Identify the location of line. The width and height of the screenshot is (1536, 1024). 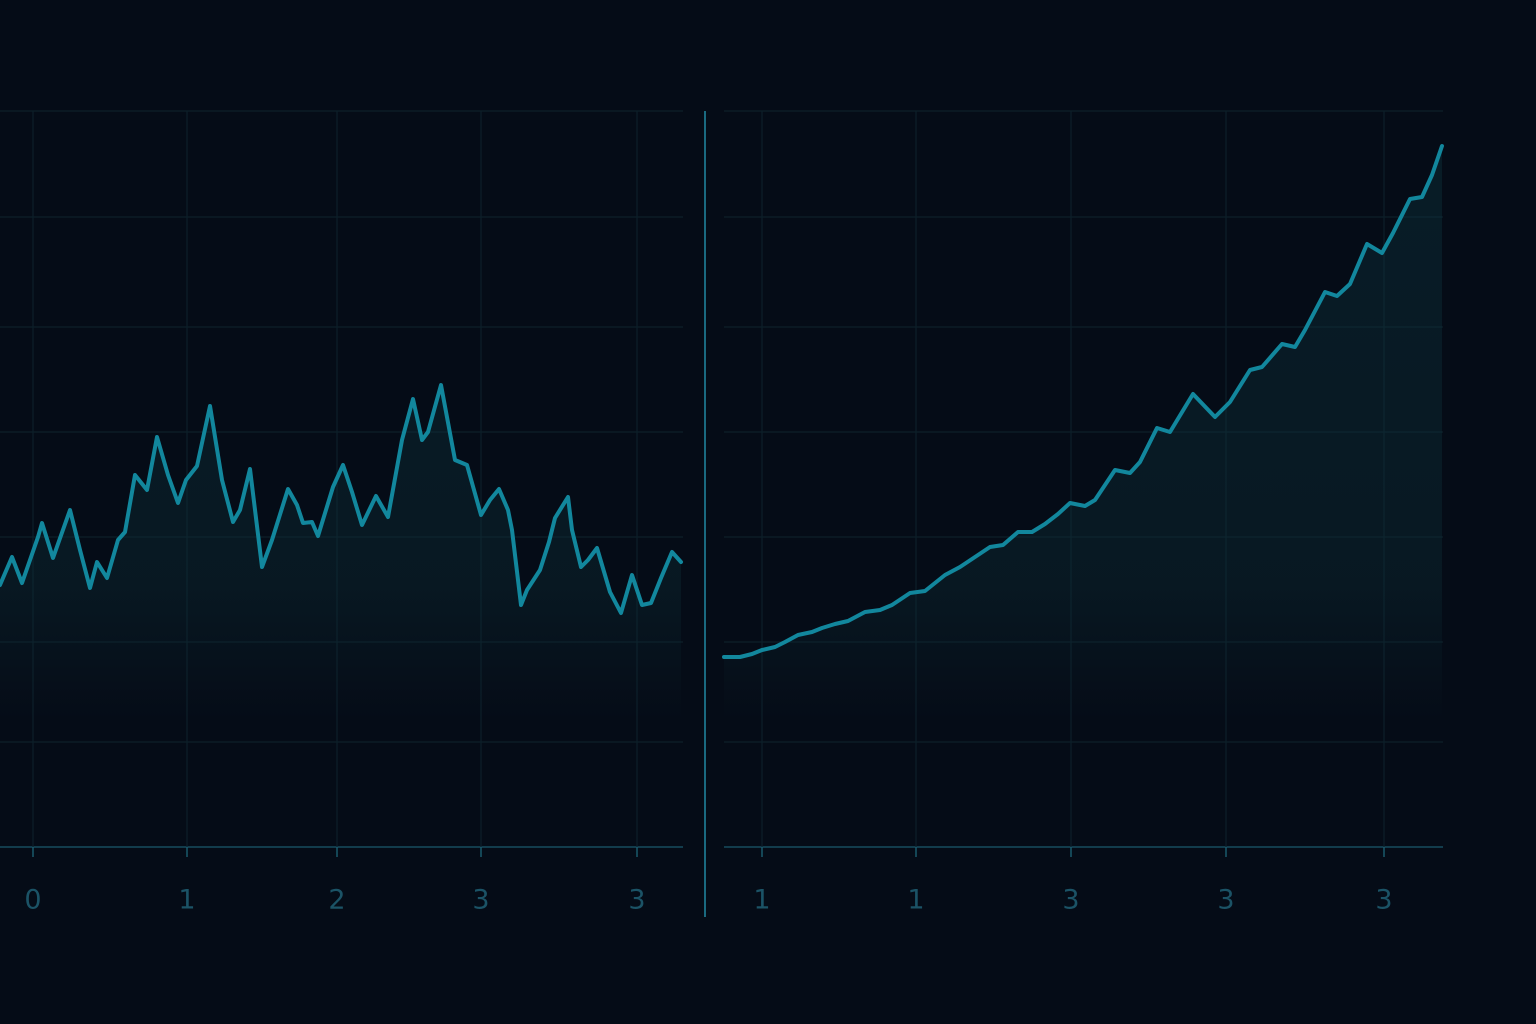
(341, 499).